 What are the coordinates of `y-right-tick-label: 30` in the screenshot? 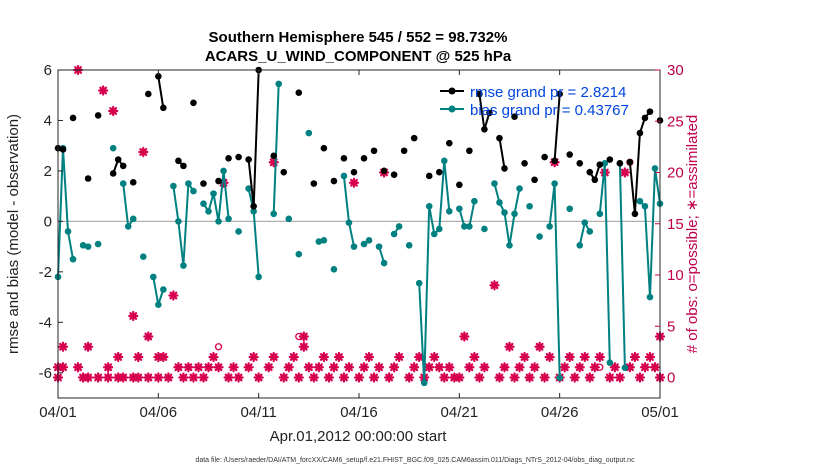 It's located at (675, 70).